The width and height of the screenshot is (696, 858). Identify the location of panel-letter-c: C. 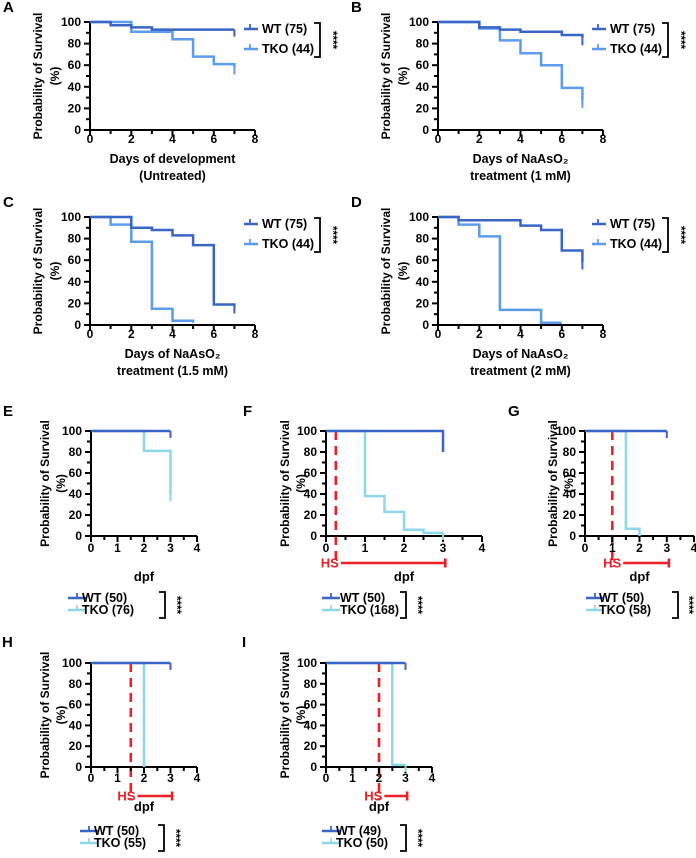
(8, 202).